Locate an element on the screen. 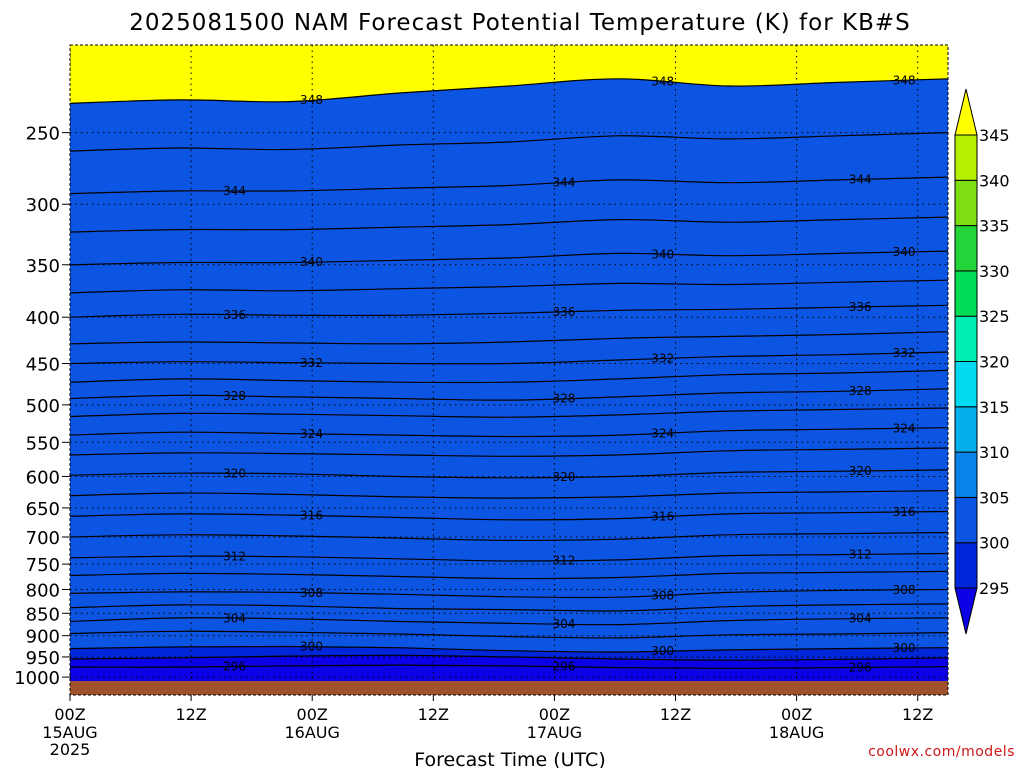  colorbar-label: 340 is located at coordinates (994, 180).